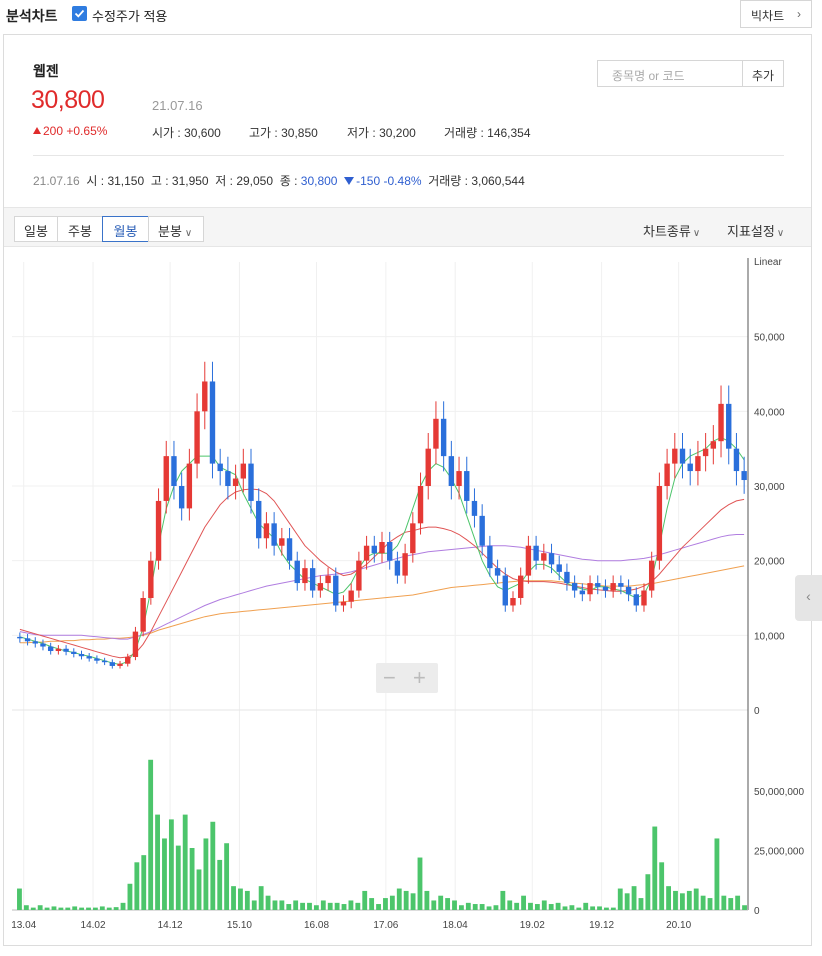 This screenshot has height=956, width=822. Describe the element at coordinates (455, 925) in the screenshot. I see `x-tick-label: 18.04` at that location.